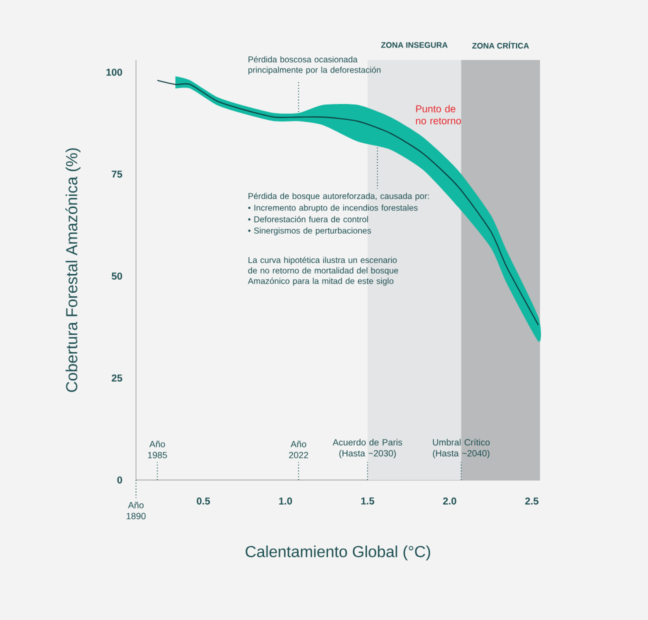  I want to click on ref-line-label: Año 2022, so click(298, 449).